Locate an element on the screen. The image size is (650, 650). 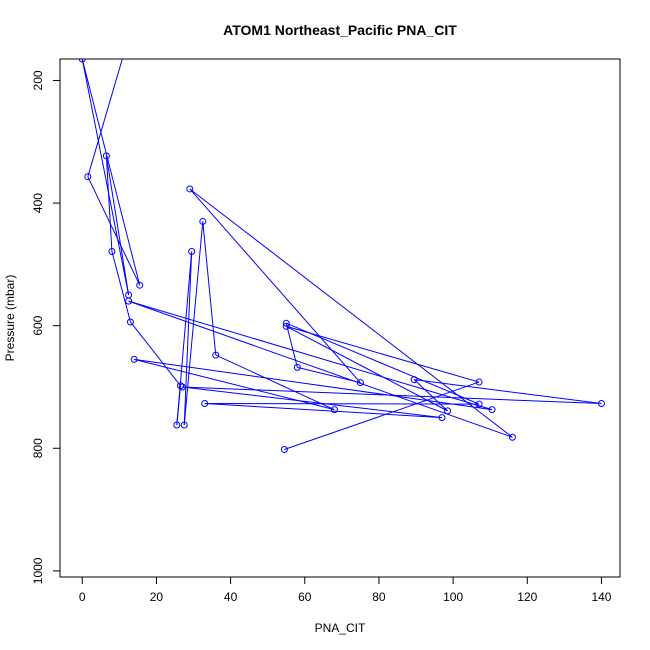
x-tick-label: 20 is located at coordinates (157, 597).